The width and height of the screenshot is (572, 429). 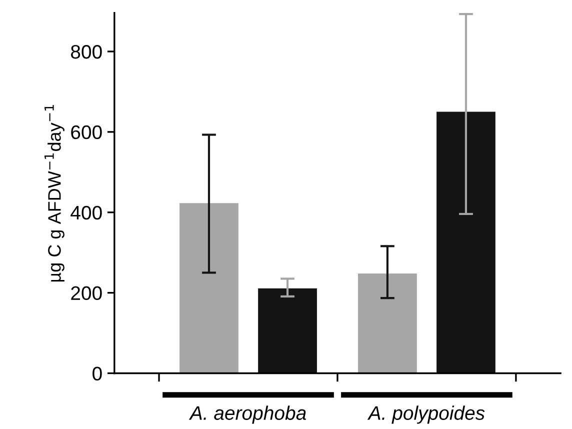 I want to click on x-tick-label: A. aerophoba, so click(x=247, y=415).